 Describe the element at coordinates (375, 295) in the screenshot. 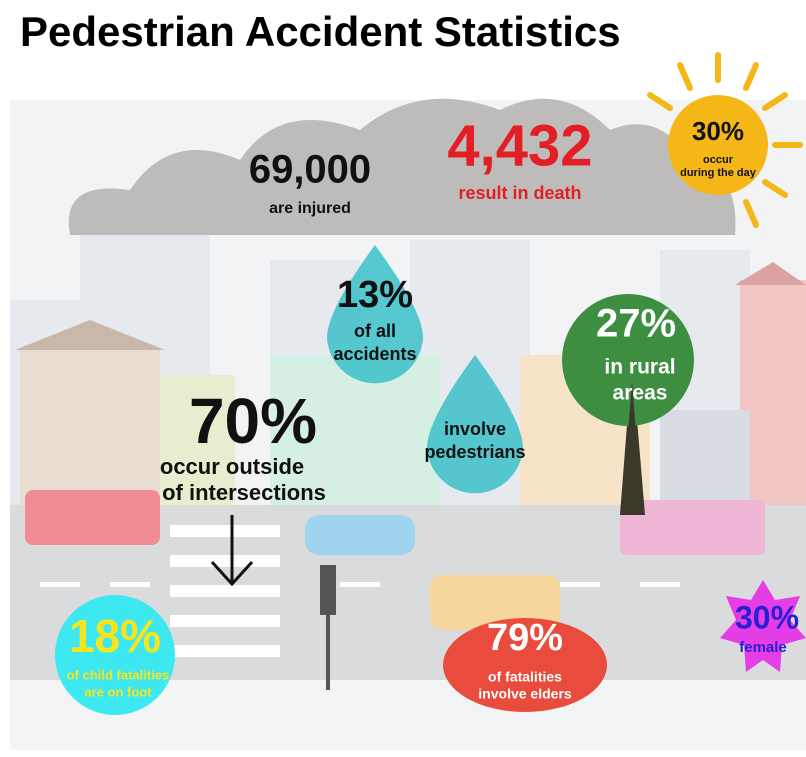

I see `stat-value: 13%` at that location.